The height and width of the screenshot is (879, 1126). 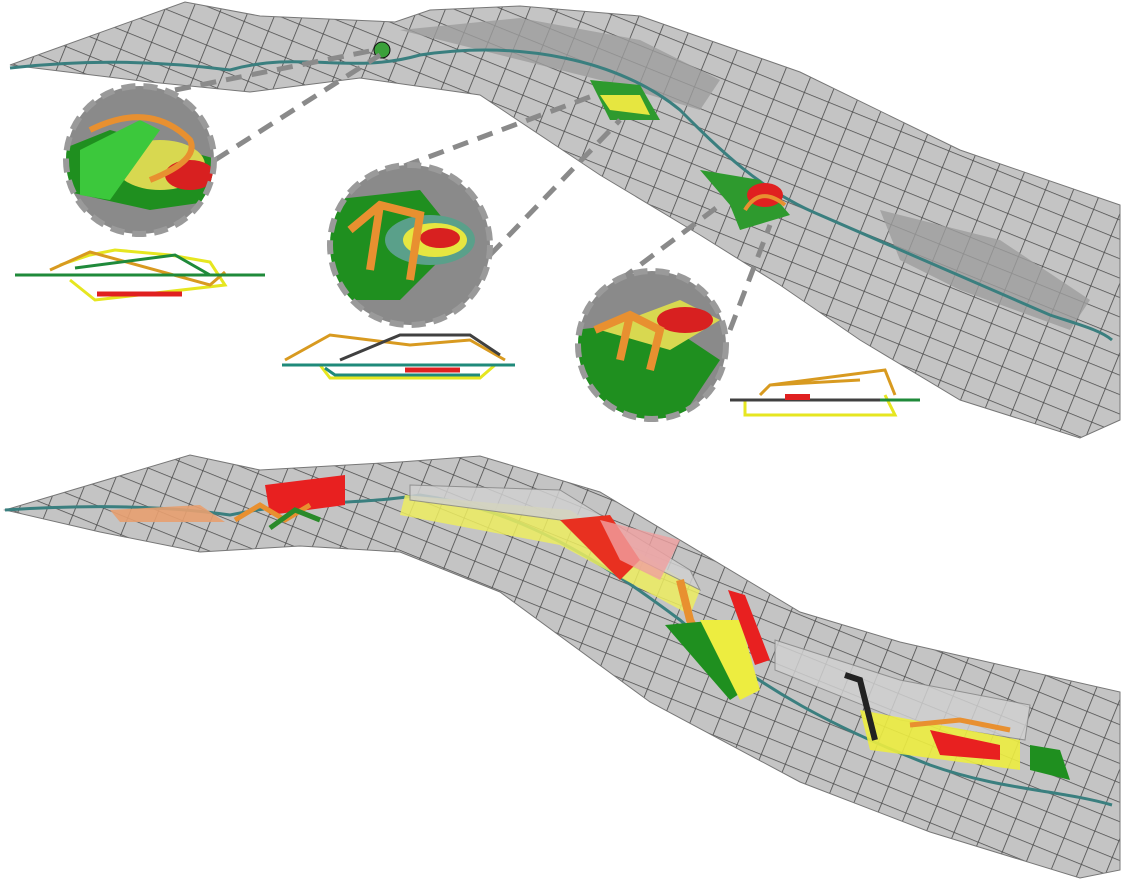 I want to click on promenade, so click(x=550, y=555).